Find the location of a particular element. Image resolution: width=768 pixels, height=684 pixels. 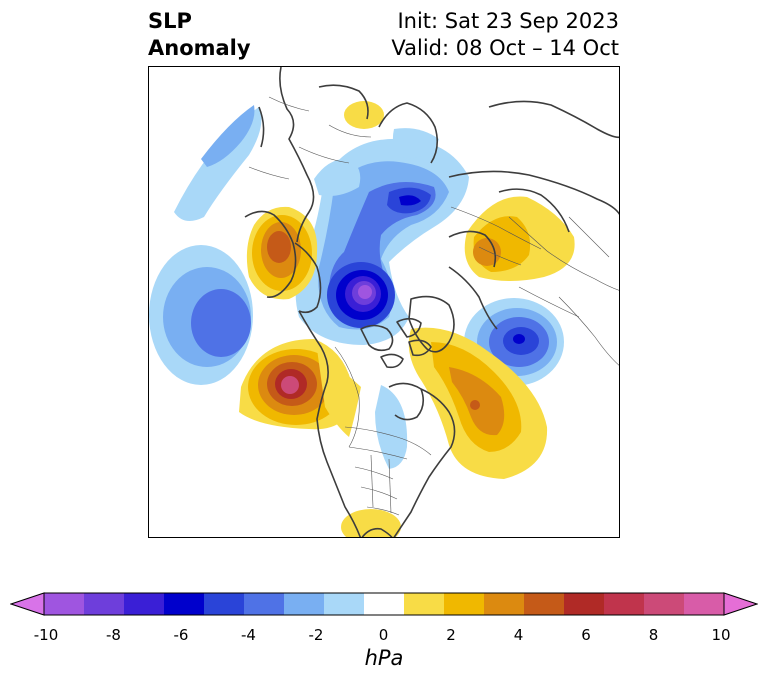

colorbar is located at coordinates (384, 605).